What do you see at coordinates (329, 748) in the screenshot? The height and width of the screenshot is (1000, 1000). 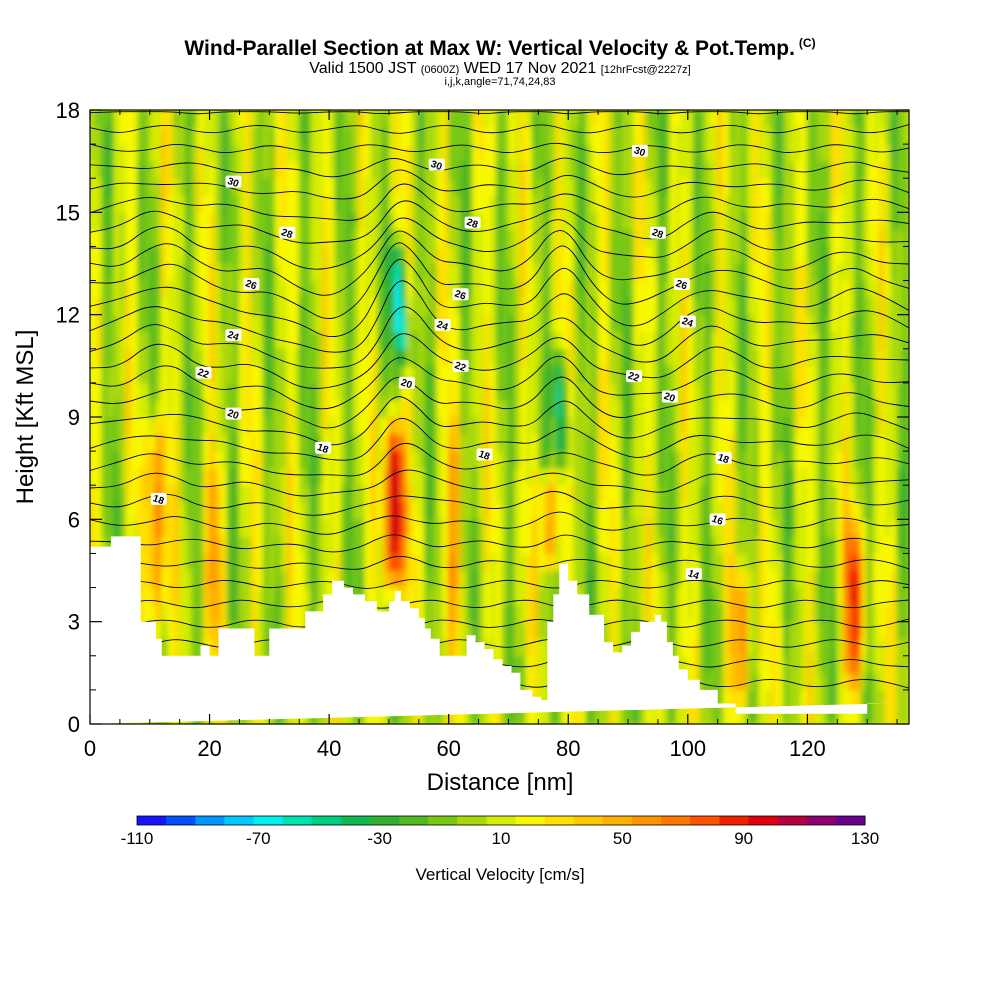 I see `x-tick-label: 40` at bounding box center [329, 748].